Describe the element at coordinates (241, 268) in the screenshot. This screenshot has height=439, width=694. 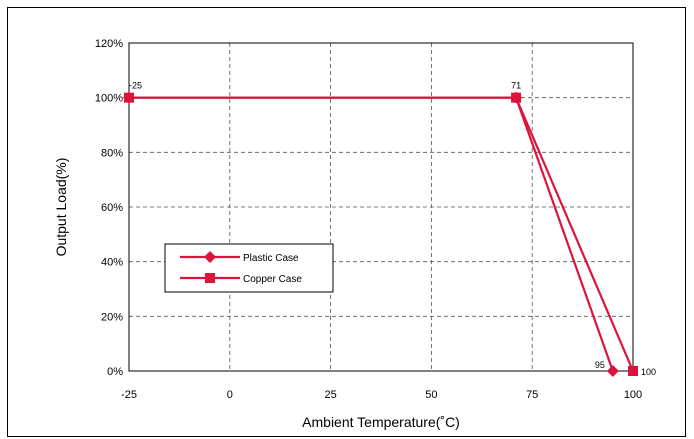
I see `legend-items: Plastic Case Copper Case` at that location.